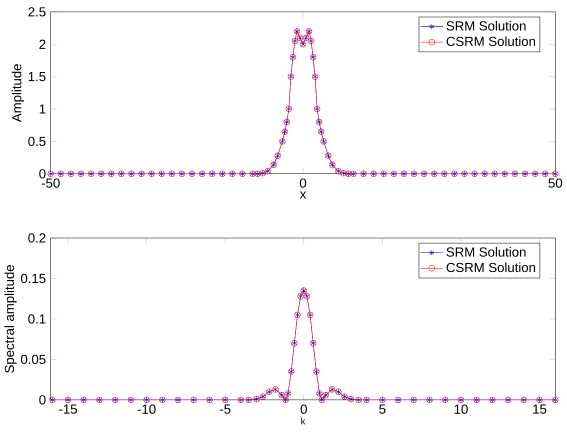 This screenshot has height=434, width=567. I want to click on x-tick-label: 5, so click(382, 409).